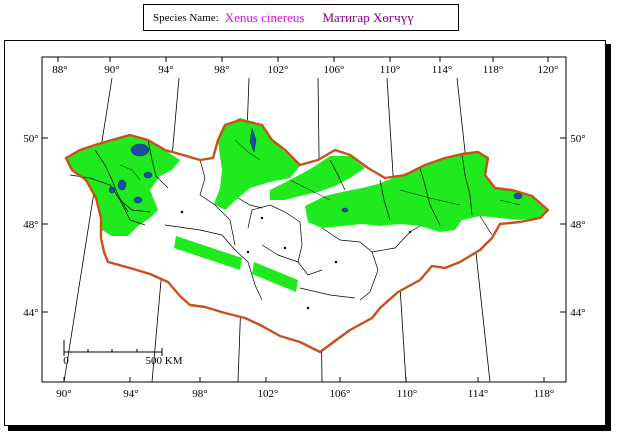  What do you see at coordinates (140, 150) in the screenshot?
I see `lake-uvs` at bounding box center [140, 150].